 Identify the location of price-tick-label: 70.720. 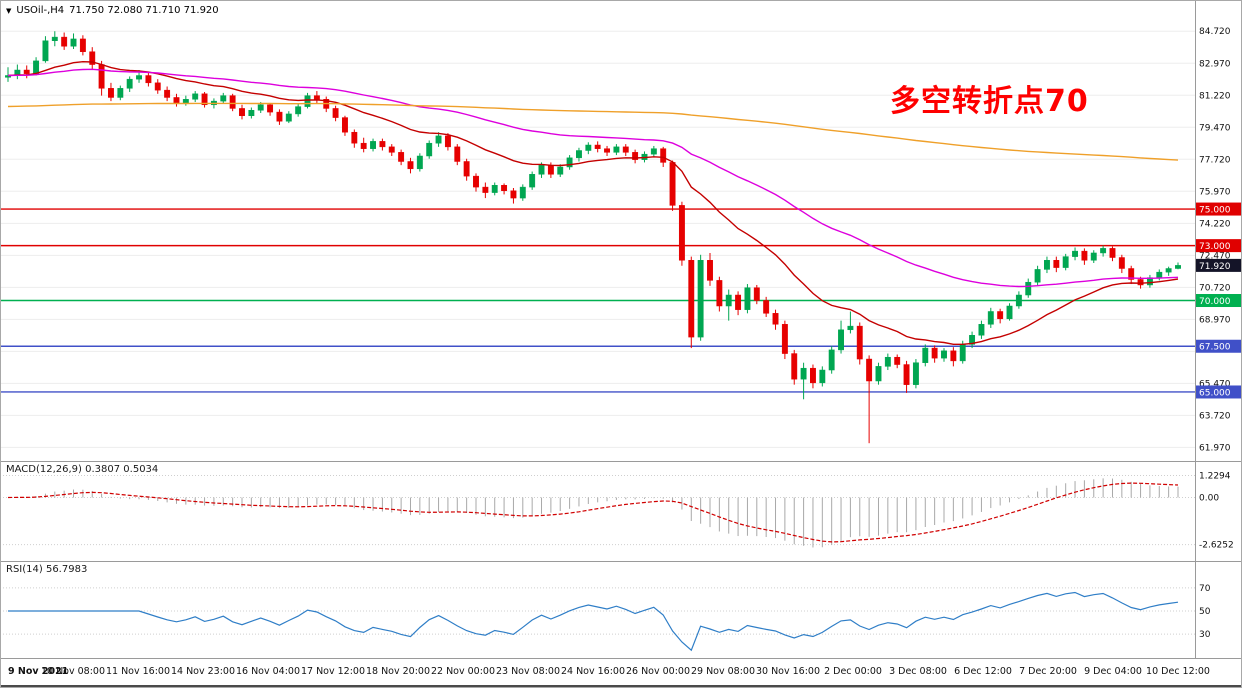
(1215, 288).